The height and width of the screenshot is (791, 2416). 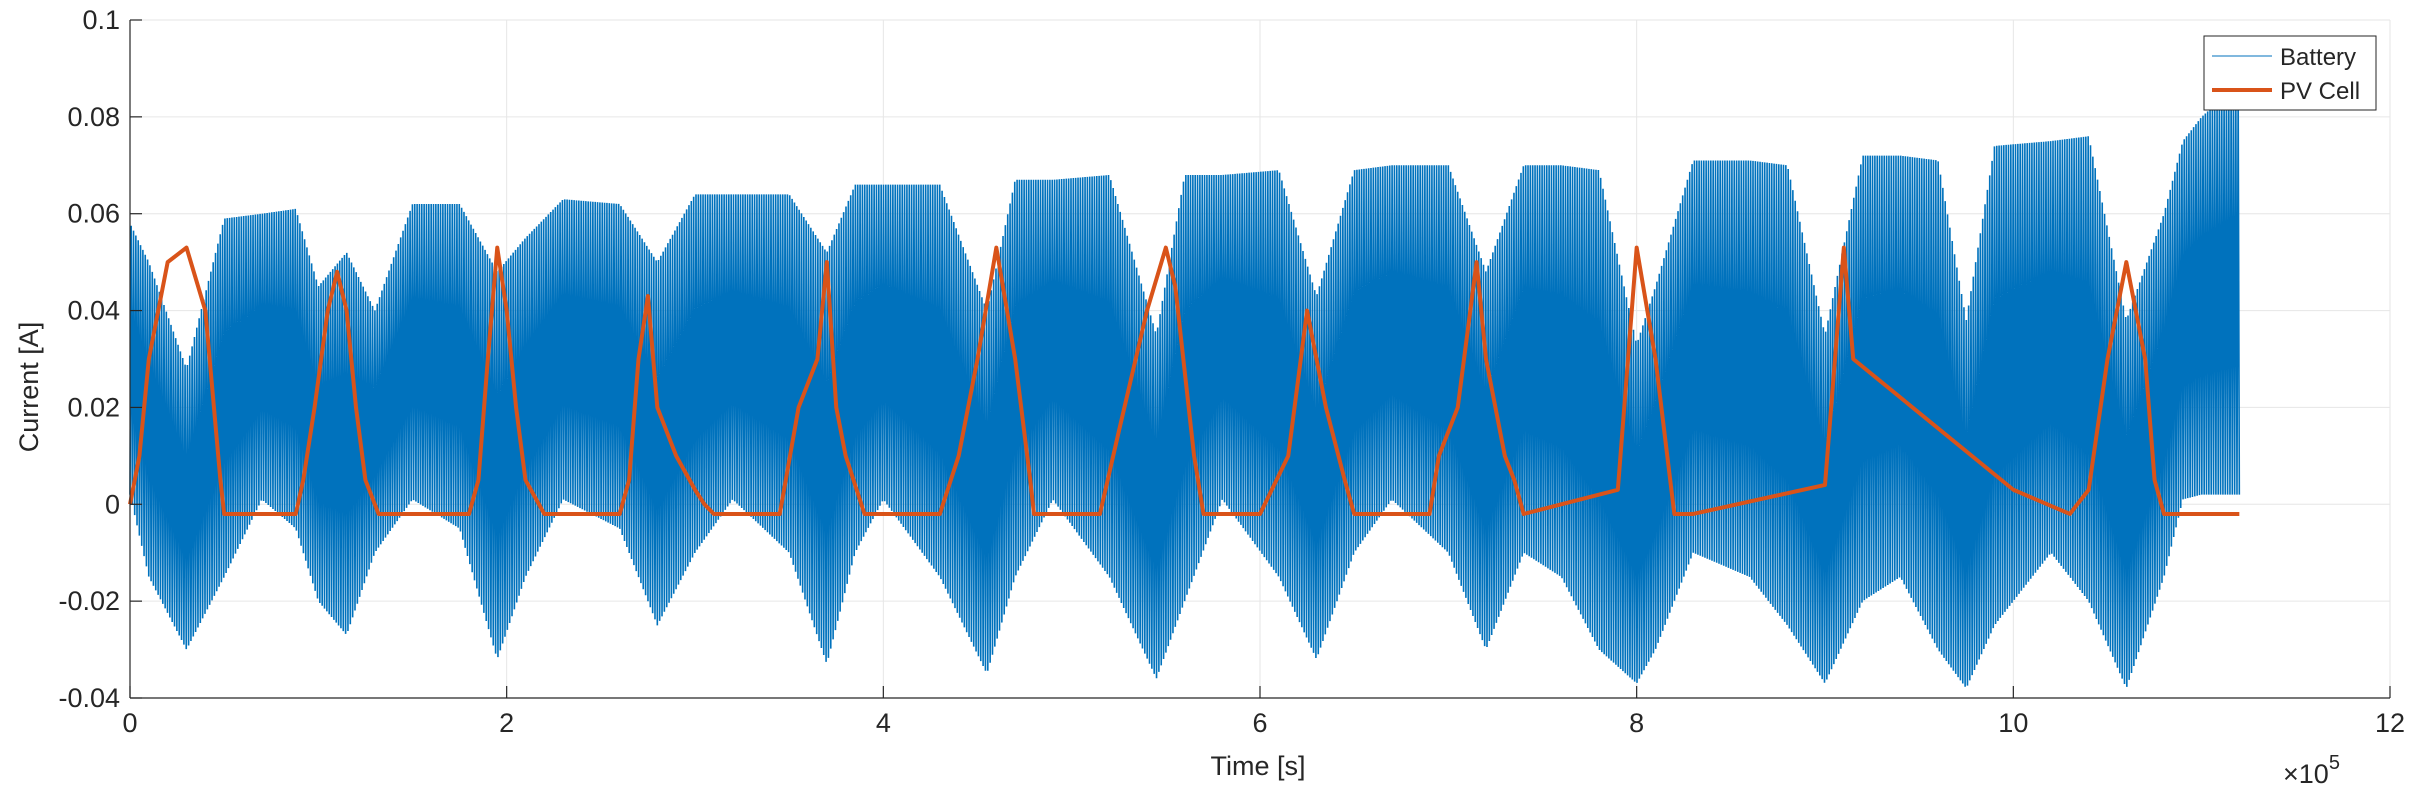 What do you see at coordinates (89, 601) in the screenshot?
I see `y-tick-label-1: -0.02` at bounding box center [89, 601].